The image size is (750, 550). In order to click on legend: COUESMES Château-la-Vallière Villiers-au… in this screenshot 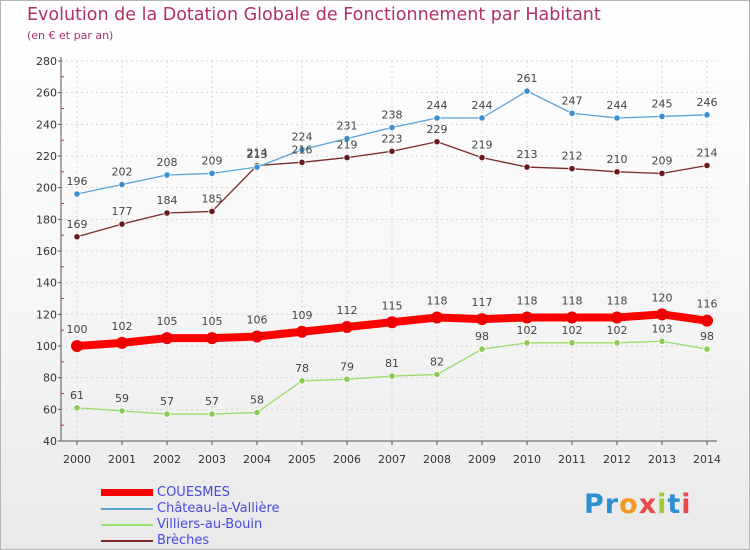, I will do `click(251, 517)`.